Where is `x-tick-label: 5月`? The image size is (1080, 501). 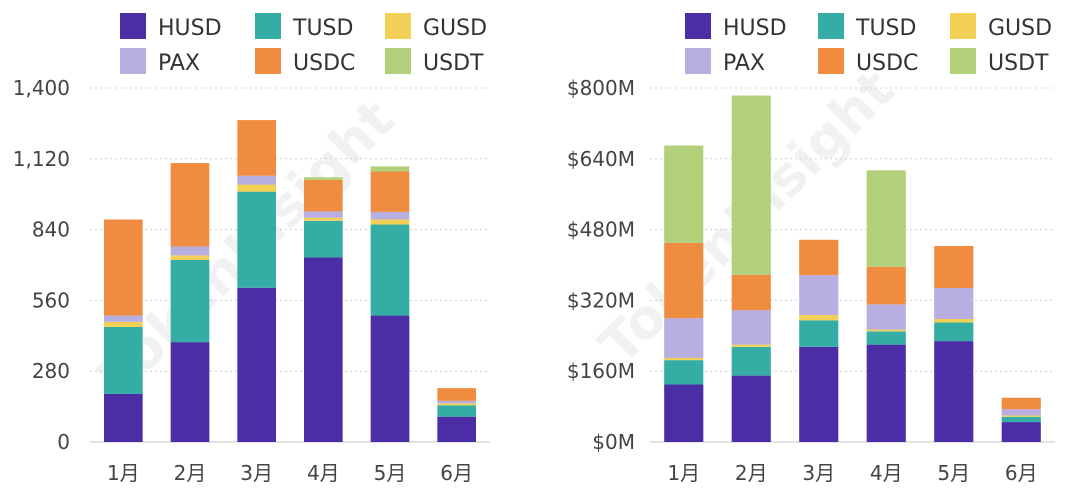
x-tick-label: 5月 is located at coordinates (953, 473).